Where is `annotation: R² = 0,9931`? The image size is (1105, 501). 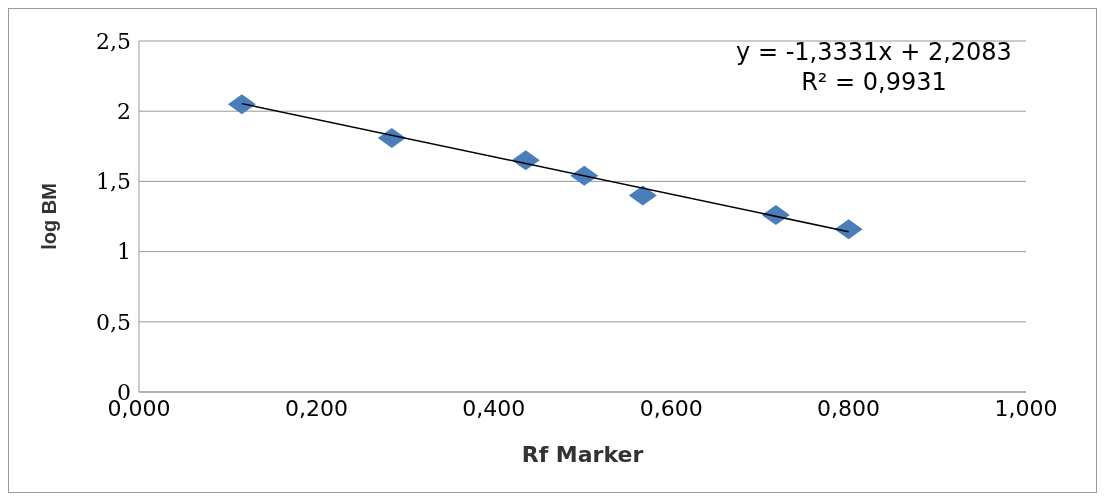
annotation: R² = 0,9931 is located at coordinates (874, 82).